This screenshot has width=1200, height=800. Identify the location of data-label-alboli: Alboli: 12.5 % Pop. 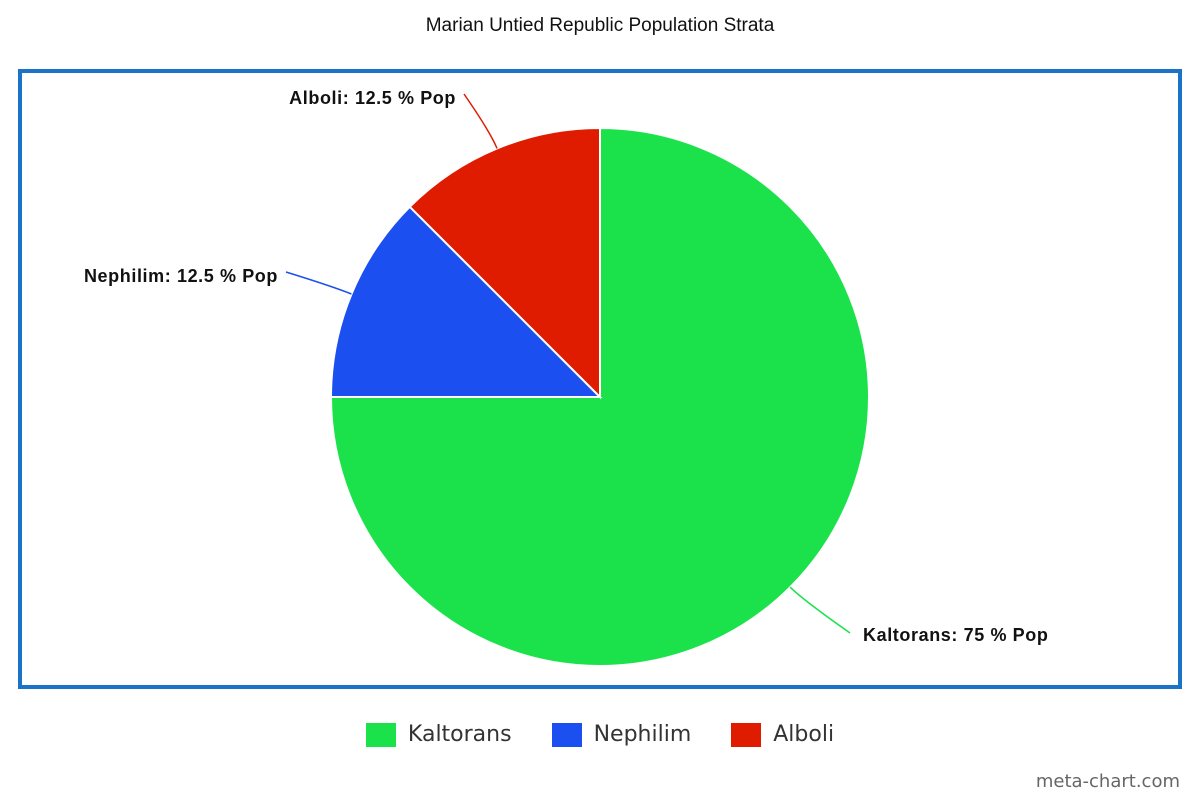
(372, 98).